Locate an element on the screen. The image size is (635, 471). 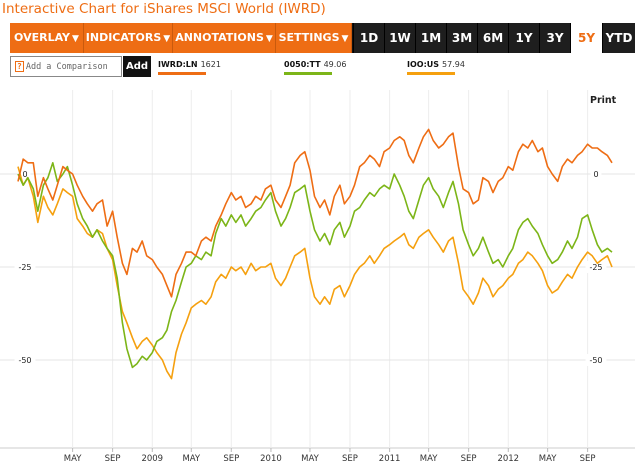
y-tick-label-right: -25 is located at coordinates (595, 267).